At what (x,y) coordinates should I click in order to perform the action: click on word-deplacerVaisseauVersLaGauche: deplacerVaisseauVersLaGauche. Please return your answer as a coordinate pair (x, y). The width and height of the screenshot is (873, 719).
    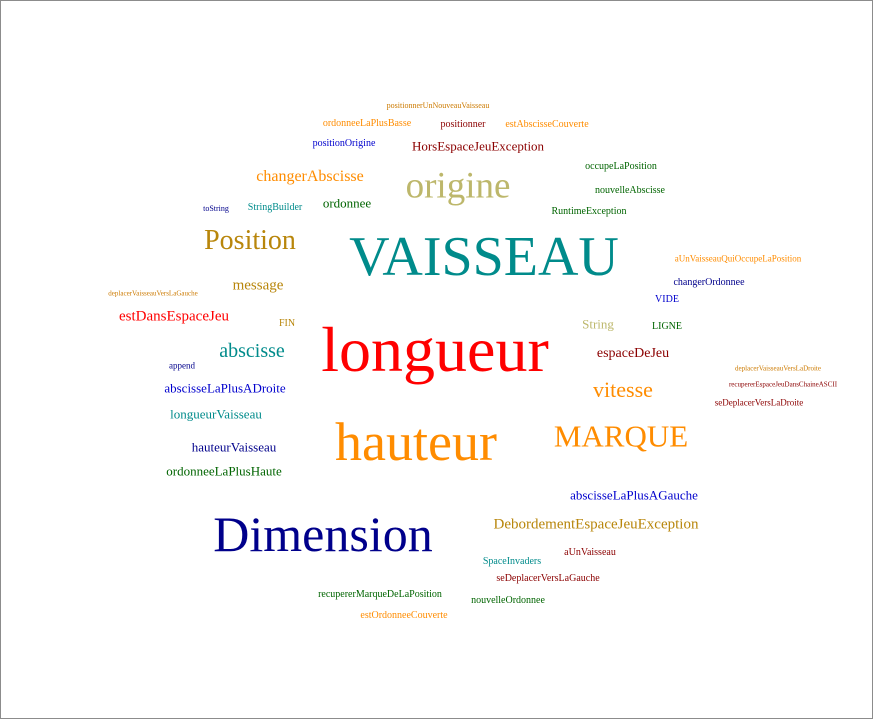
    Looking at the image, I should click on (153, 293).